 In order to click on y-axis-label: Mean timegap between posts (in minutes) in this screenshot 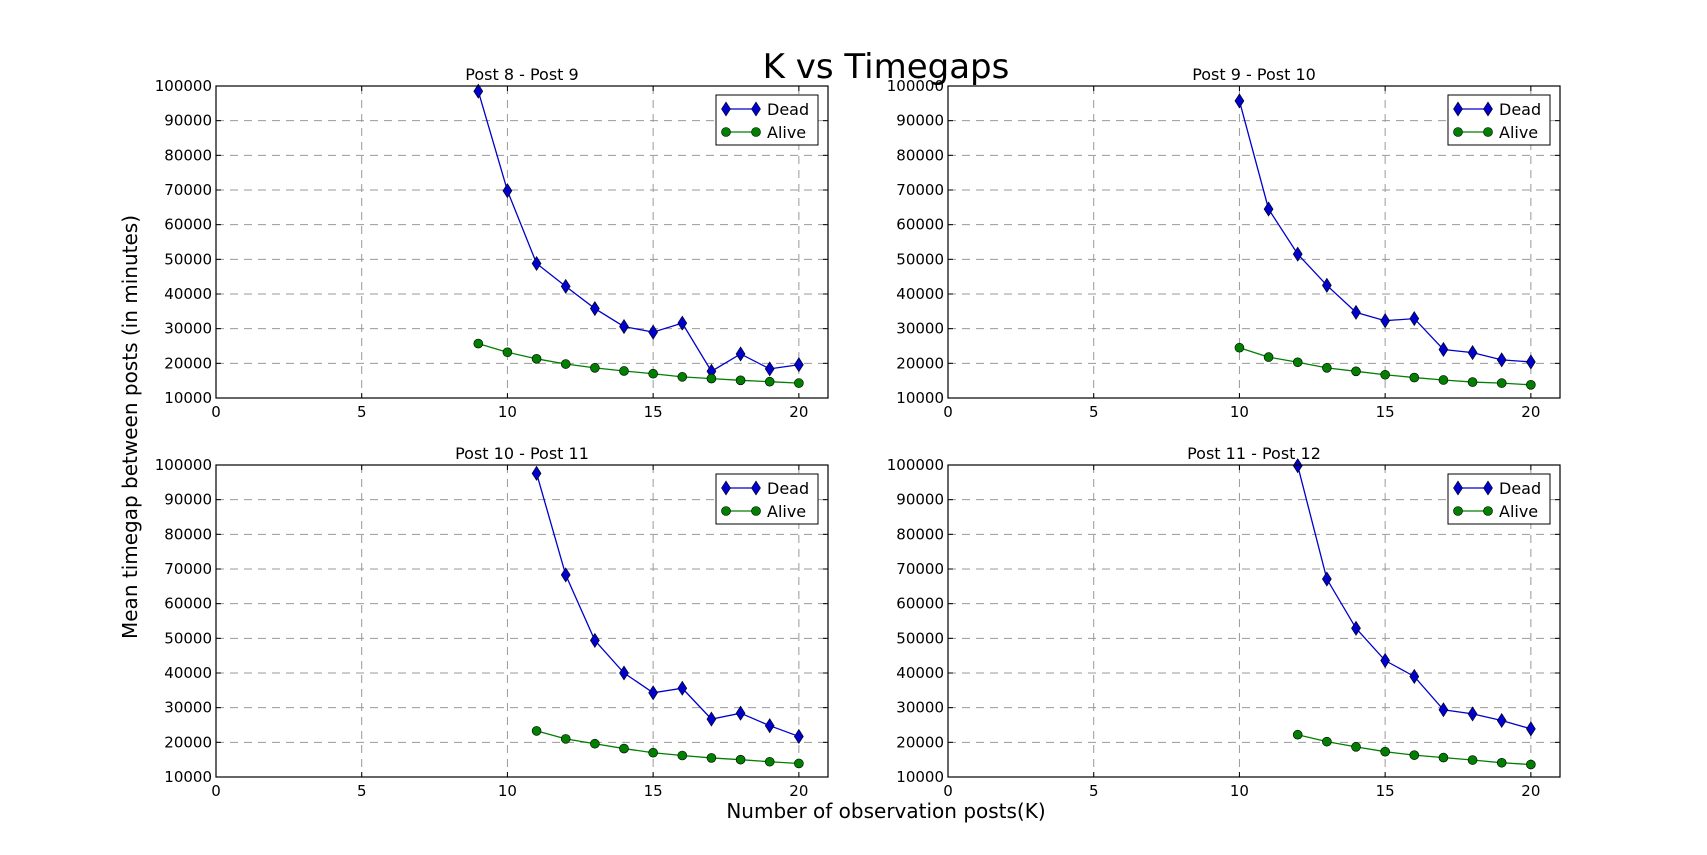, I will do `click(130, 427)`.